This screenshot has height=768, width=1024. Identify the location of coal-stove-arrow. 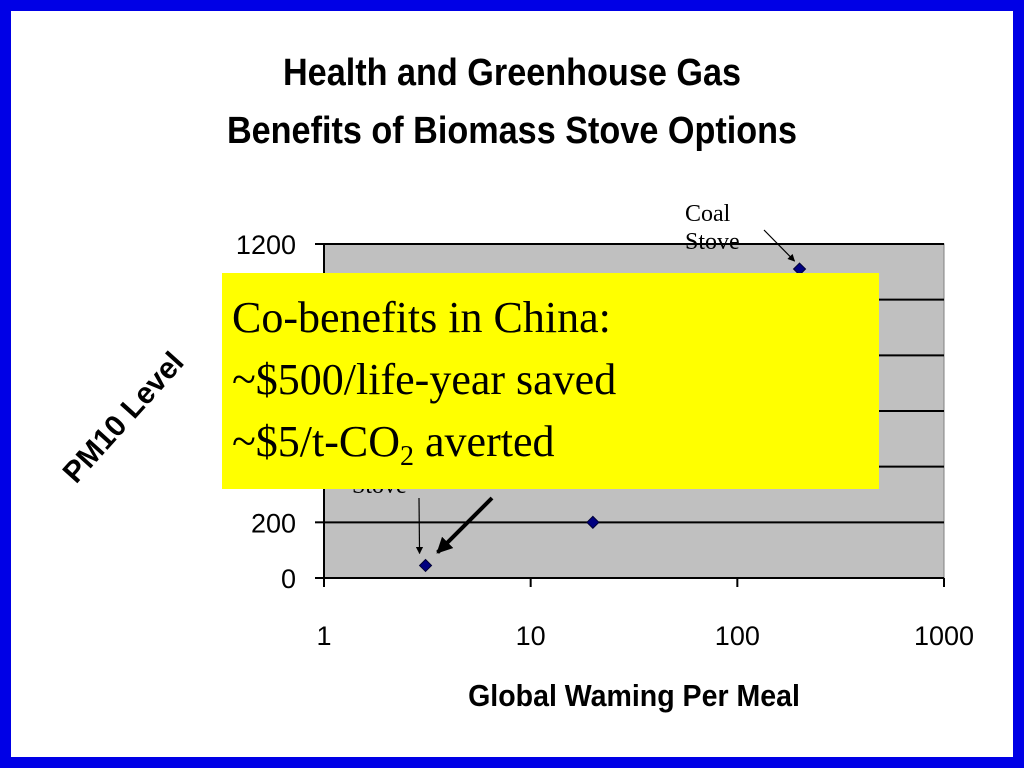
(779, 245).